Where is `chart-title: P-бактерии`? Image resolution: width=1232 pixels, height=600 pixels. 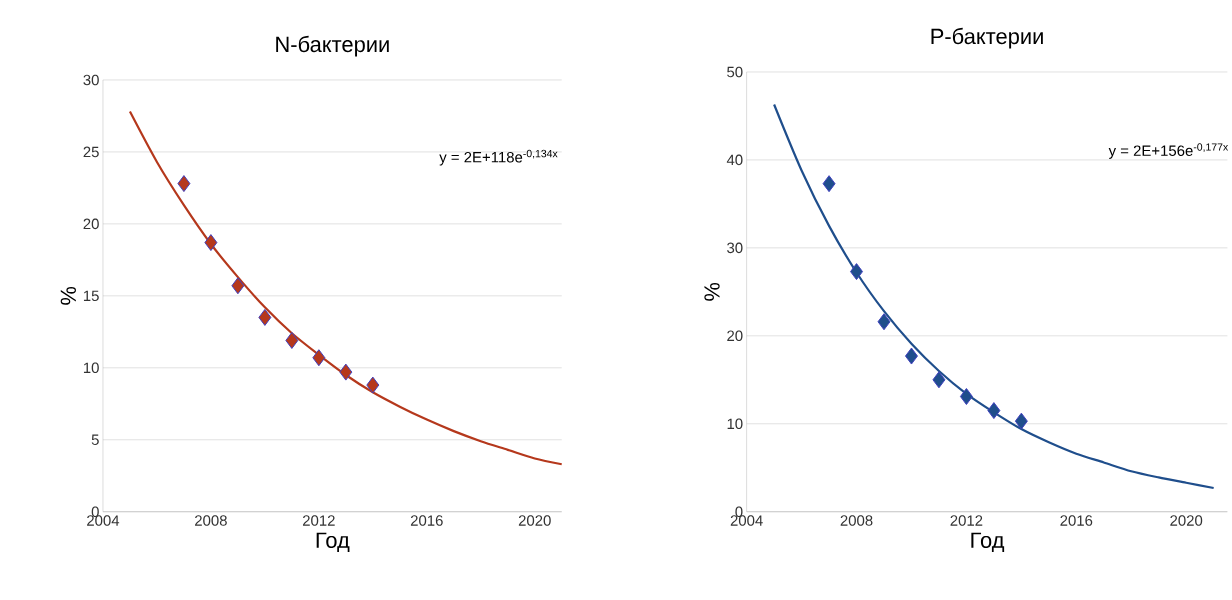 chart-title: P-бактерии is located at coordinates (987, 38).